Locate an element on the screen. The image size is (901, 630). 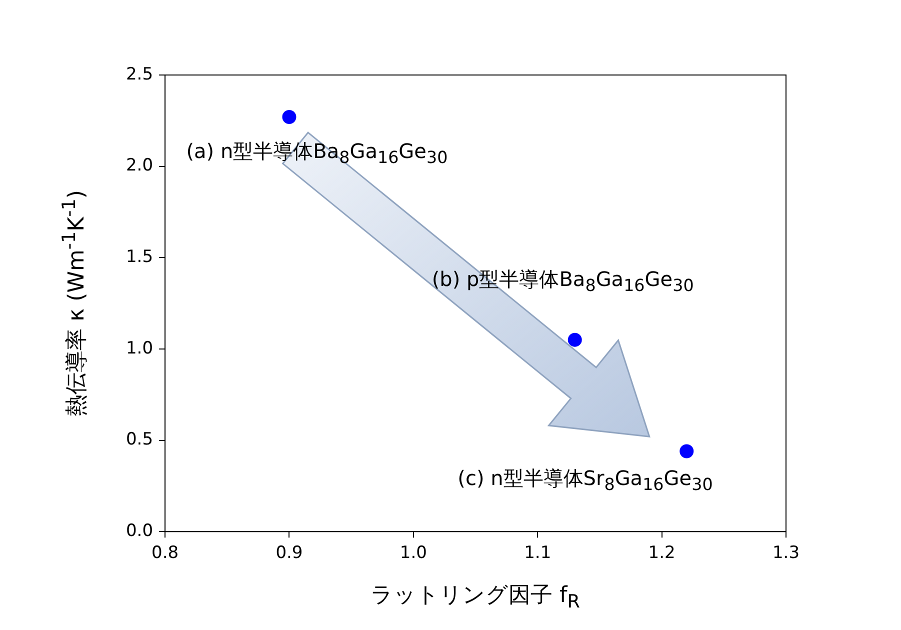
x-tick-label: 1.2 is located at coordinates (662, 553).